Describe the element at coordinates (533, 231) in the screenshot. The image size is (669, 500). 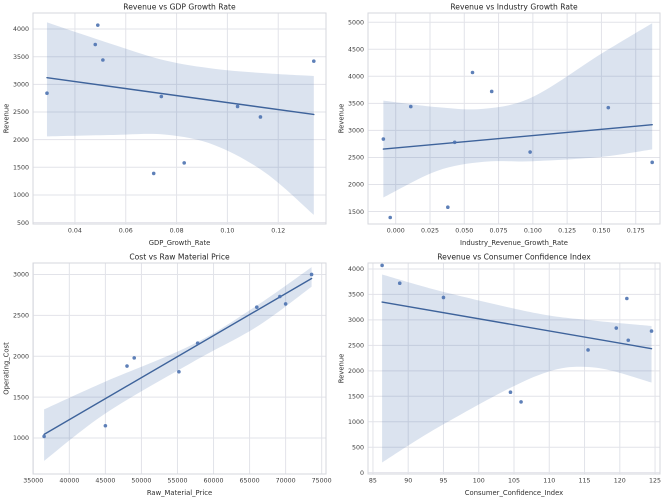
I see `x-tick-label: 0.100` at that location.